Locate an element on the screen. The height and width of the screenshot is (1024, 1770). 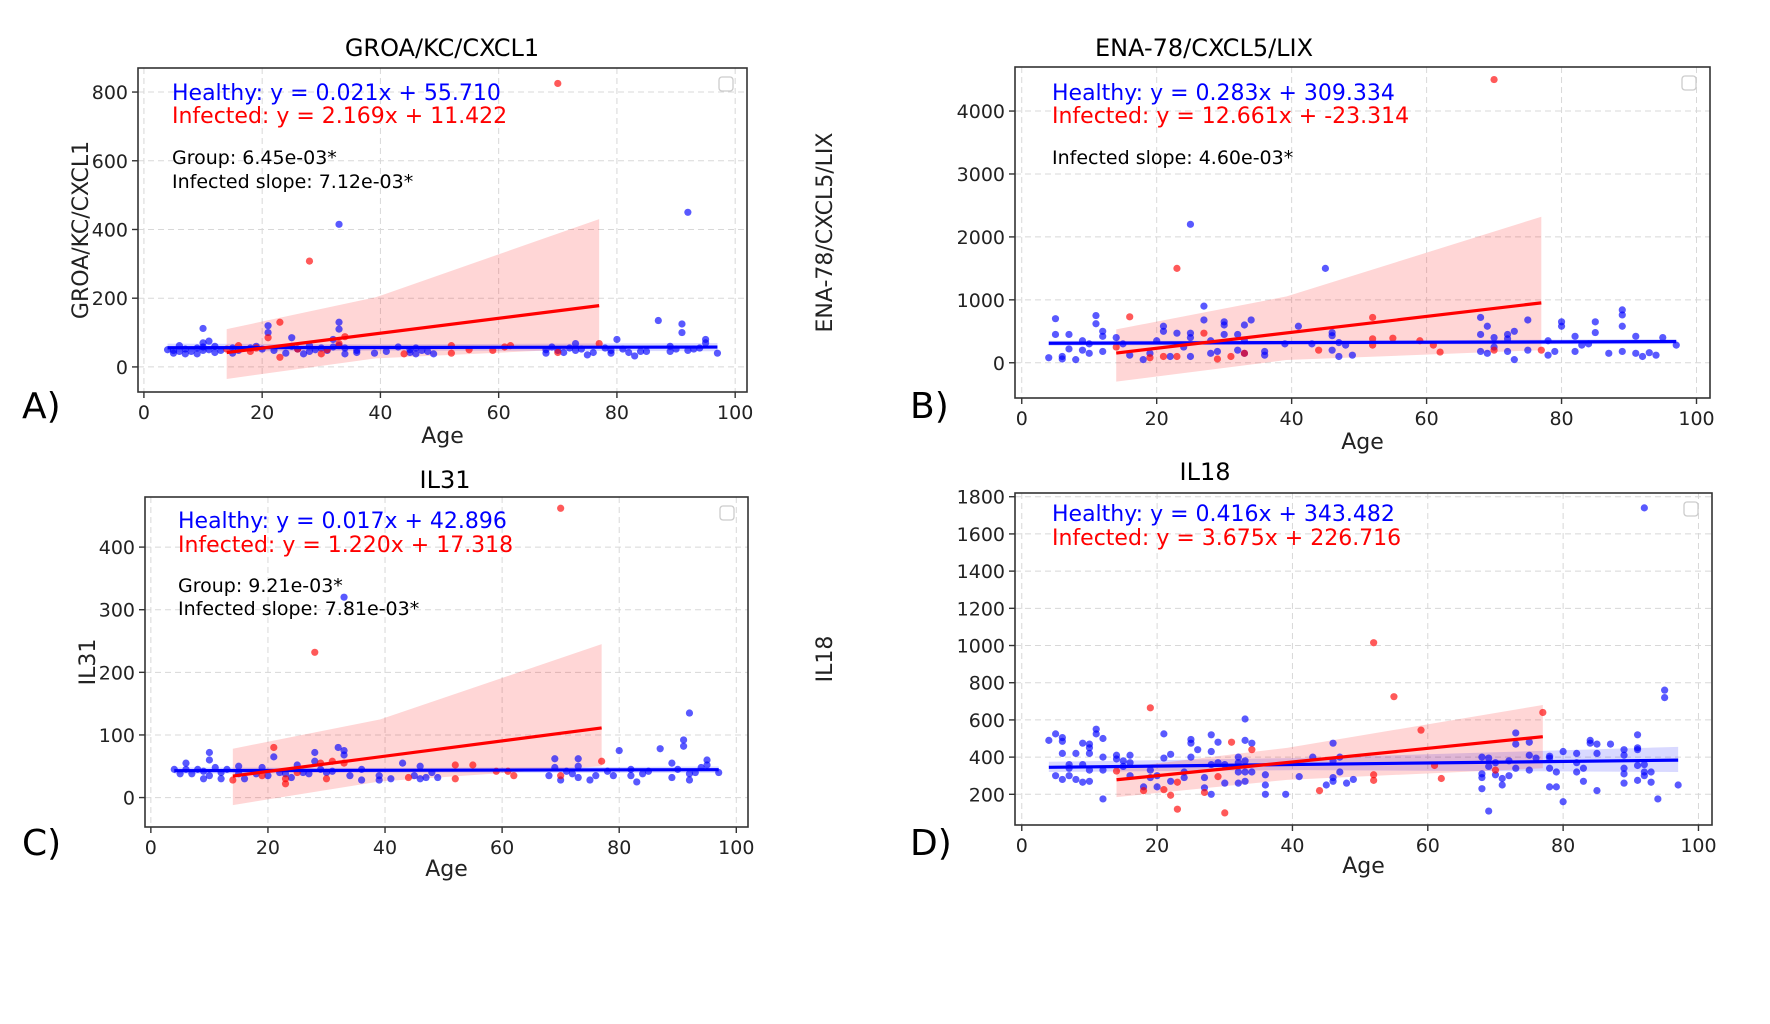
legend-box is located at coordinates (1689, 83).